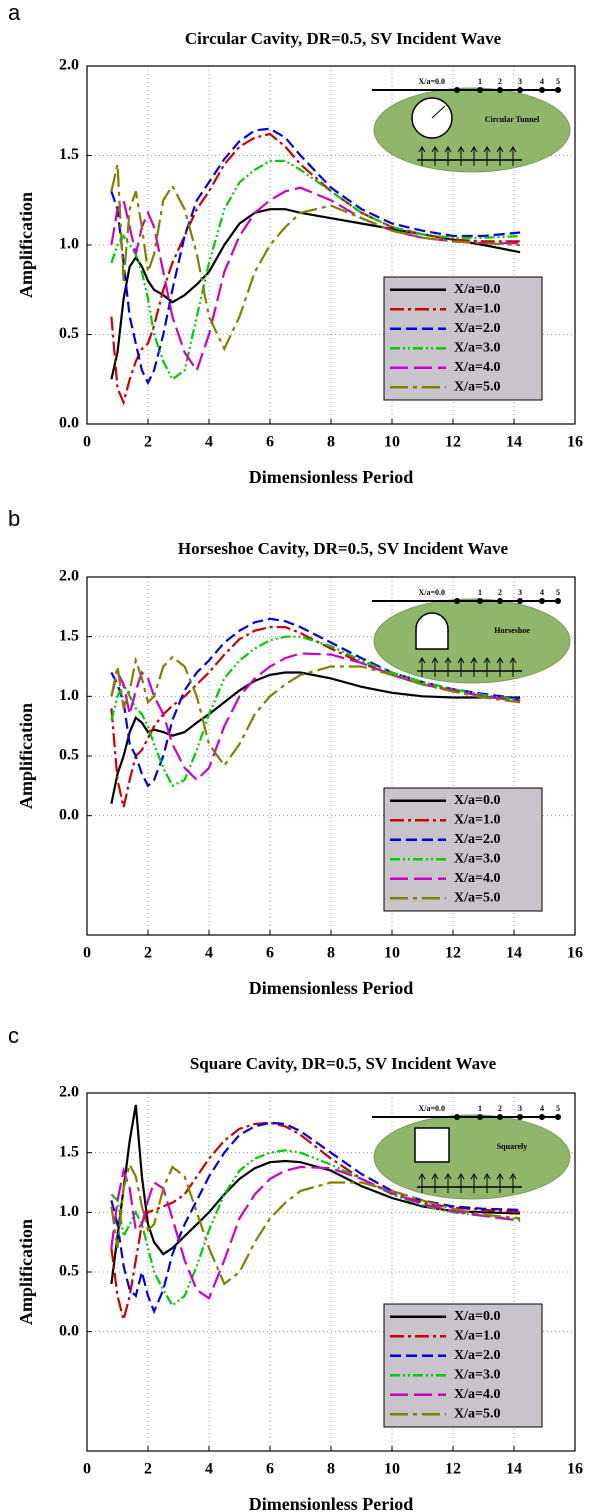 This screenshot has height=1512, width=603. What do you see at coordinates (463, 849) in the screenshot?
I see `legend-box` at bounding box center [463, 849].